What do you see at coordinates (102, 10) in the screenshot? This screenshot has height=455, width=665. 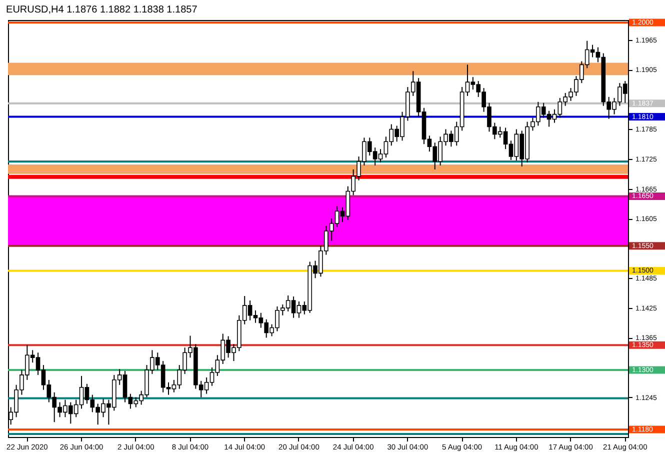 I see `chart-title: EURUSD,H4 1.1876 1.1882 1.1838 1.1857` at bounding box center [102, 10].